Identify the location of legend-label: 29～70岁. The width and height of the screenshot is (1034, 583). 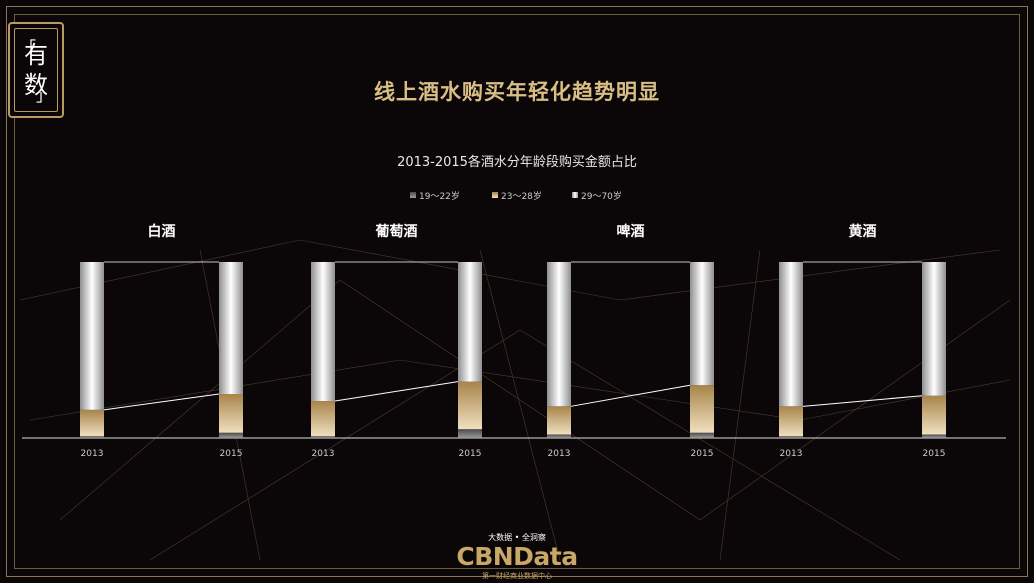
(601, 196).